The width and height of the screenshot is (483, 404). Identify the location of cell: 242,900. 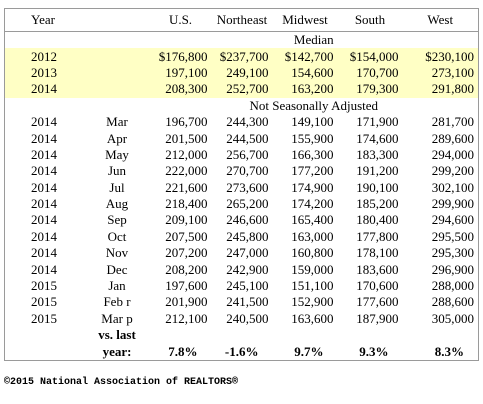
(247, 269).